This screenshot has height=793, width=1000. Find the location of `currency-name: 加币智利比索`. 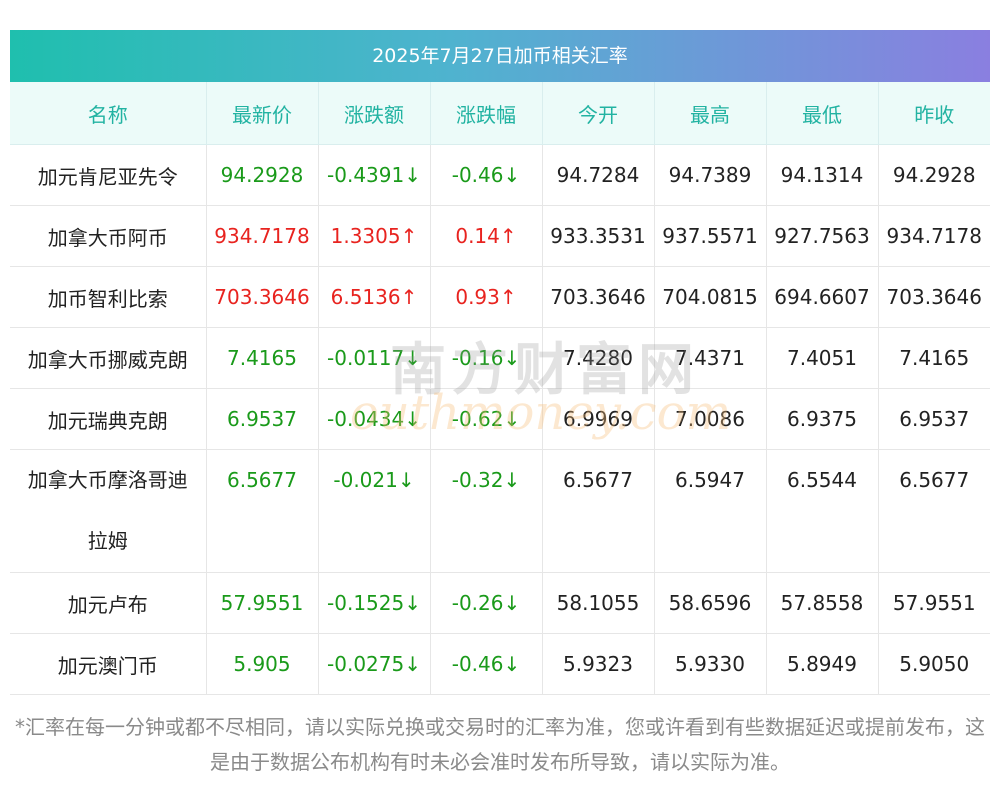

currency-name: 加币智利比索 is located at coordinates (108, 297).